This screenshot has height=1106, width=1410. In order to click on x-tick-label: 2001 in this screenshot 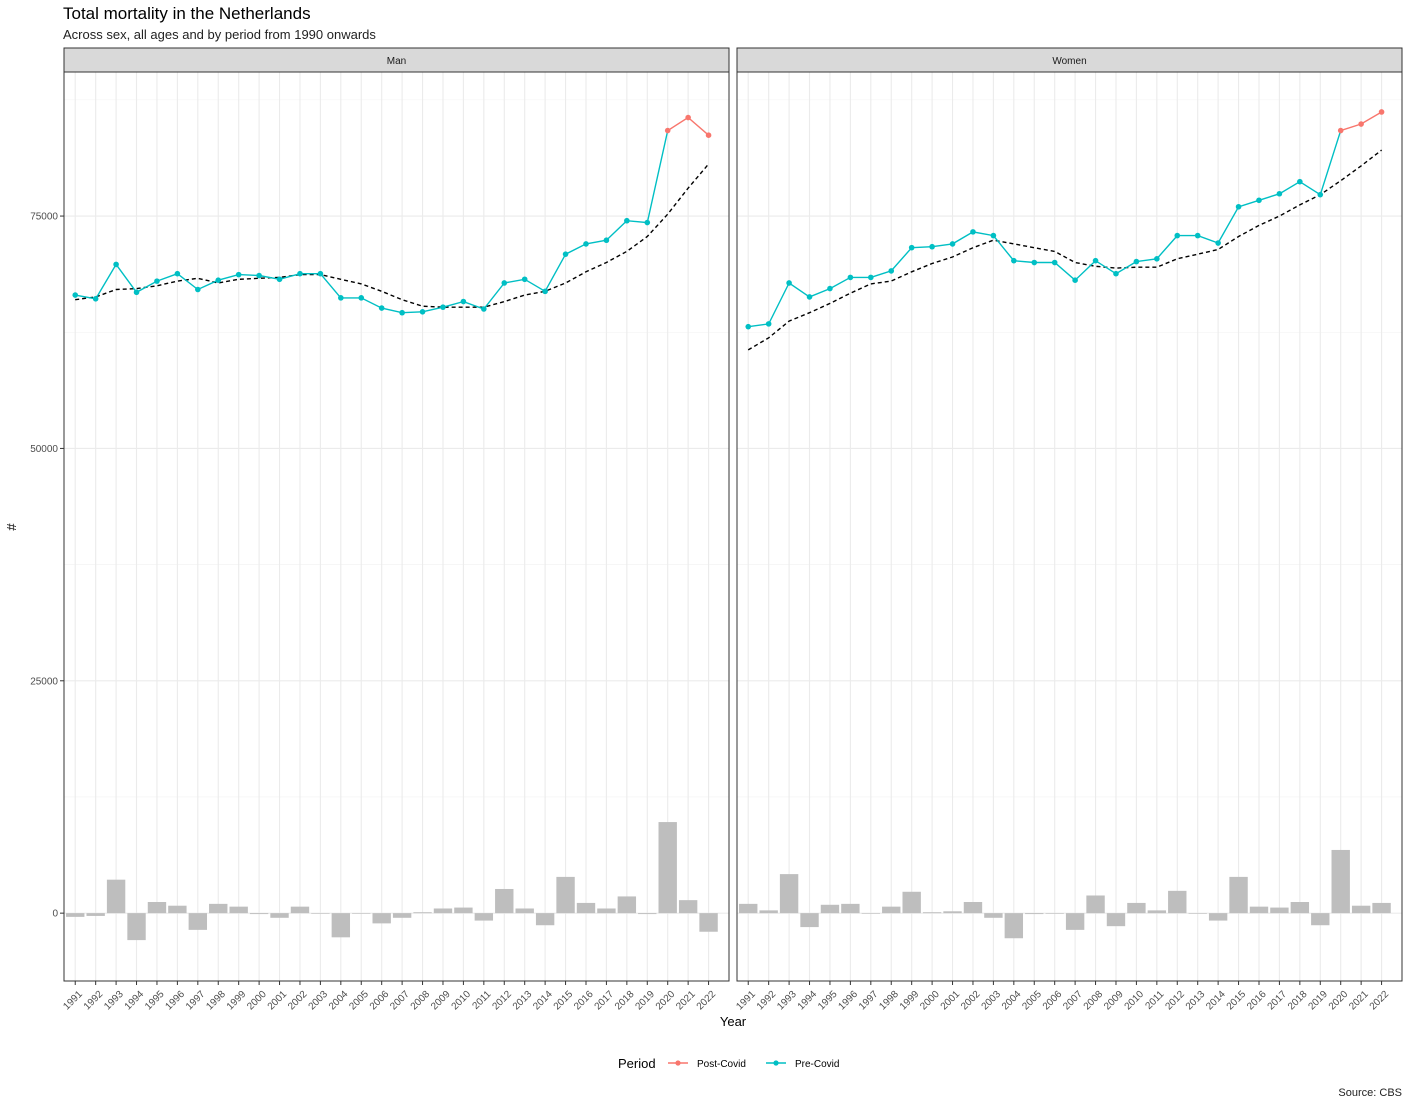, I will do `click(951, 1001)`.